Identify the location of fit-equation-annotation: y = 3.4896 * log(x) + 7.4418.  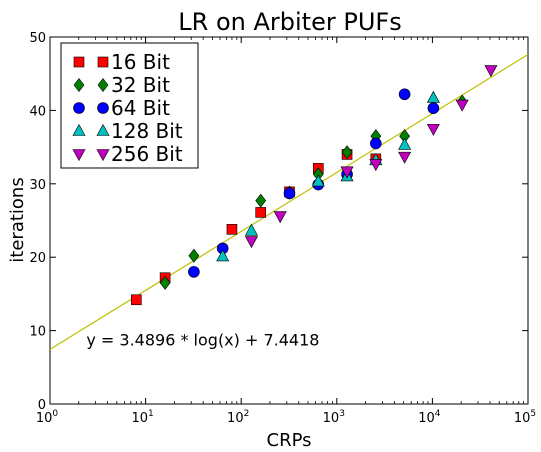
(202, 339).